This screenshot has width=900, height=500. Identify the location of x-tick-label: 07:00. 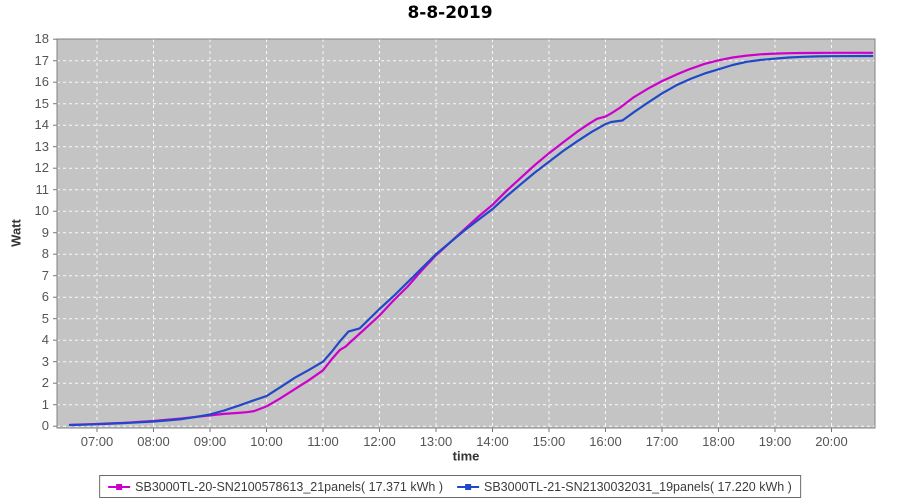
(97, 441).